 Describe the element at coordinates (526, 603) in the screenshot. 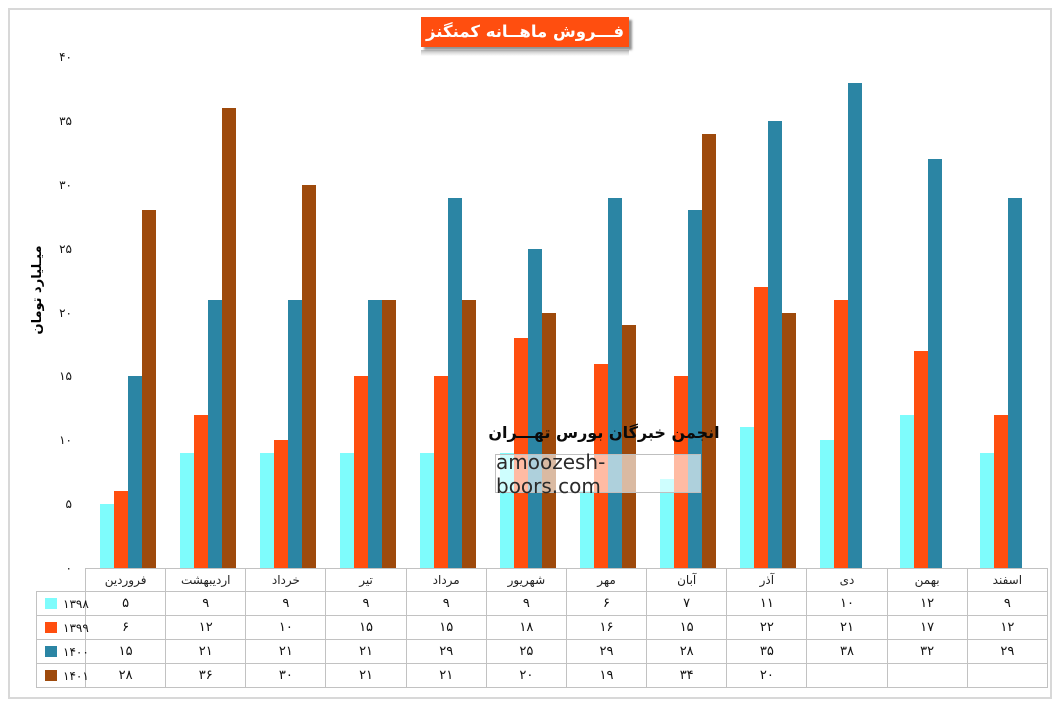

I see `value-cell-۱۳۹۸-5: ۹` at that location.